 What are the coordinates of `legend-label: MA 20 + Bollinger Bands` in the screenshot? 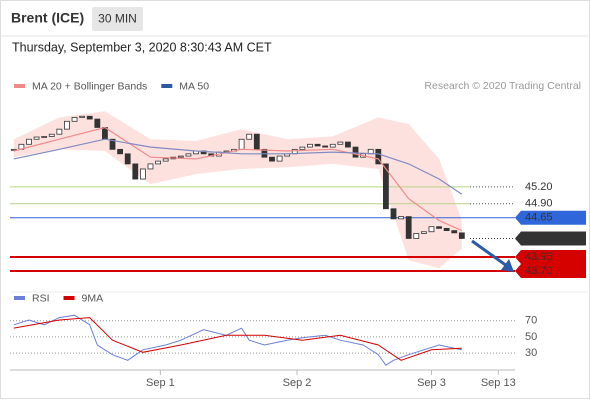 It's located at (89, 86).